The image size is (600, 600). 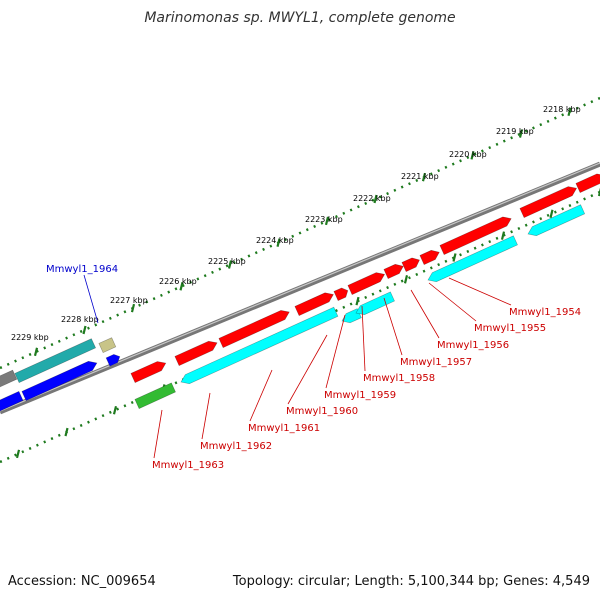 What do you see at coordinates (545, 312) in the screenshot?
I see `gene-label: Mmwyl1_1954` at bounding box center [545, 312].